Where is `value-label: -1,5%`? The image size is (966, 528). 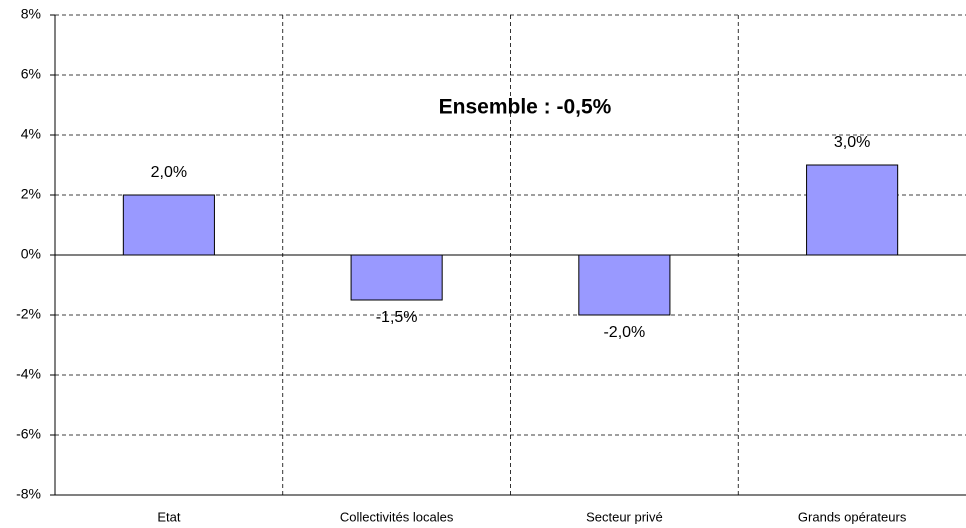 value-label: -1,5% is located at coordinates (397, 317).